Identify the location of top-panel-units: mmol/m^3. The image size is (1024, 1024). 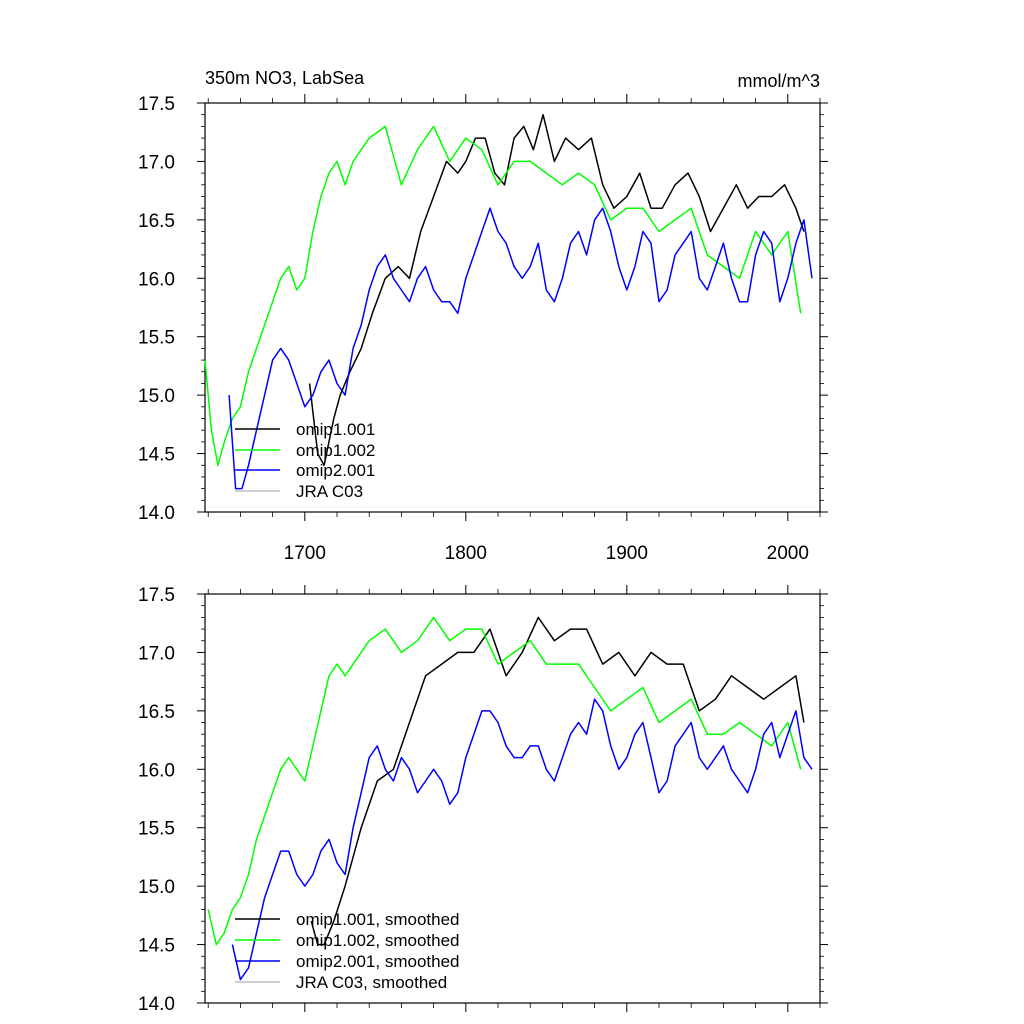
(779, 81).